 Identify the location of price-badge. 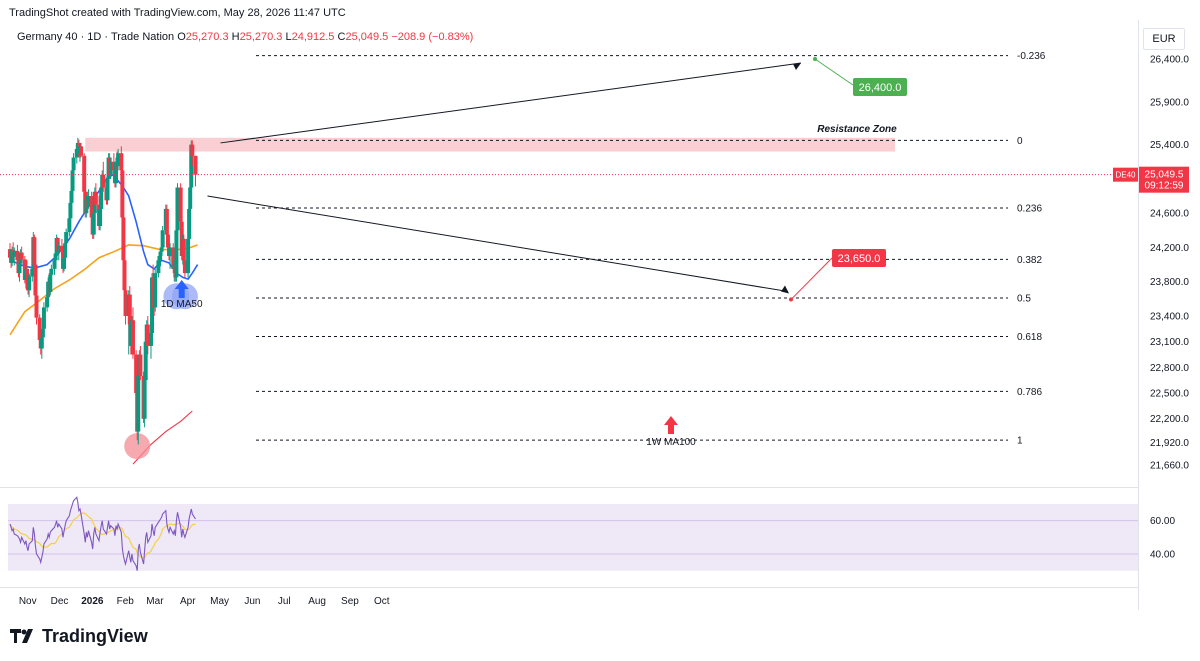
(1164, 179).